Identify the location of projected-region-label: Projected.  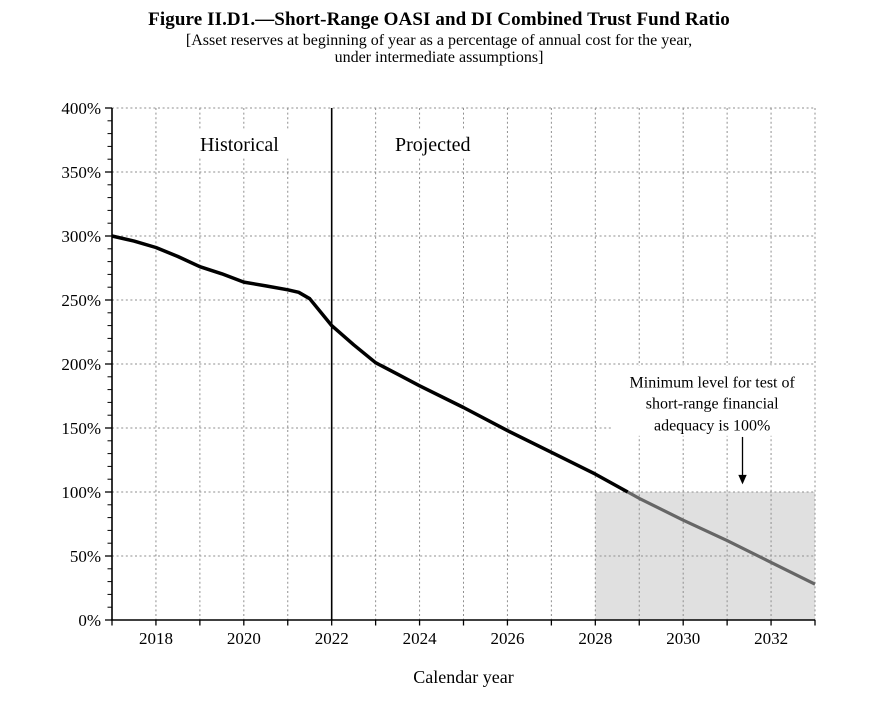
(433, 145).